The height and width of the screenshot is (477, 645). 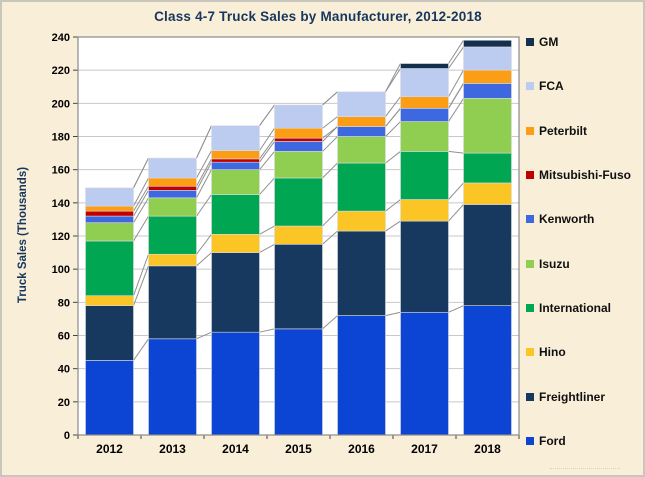 I want to click on bar-segment-hino-2014, so click(x=235, y=243).